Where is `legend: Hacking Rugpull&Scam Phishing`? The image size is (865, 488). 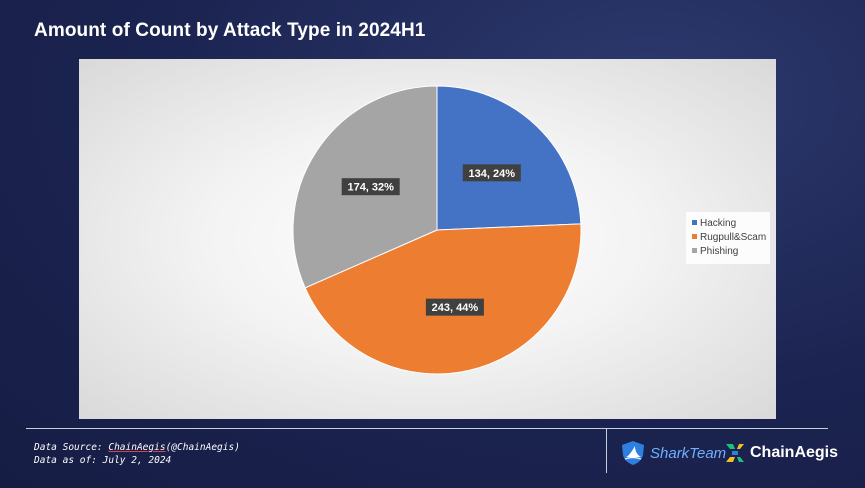 legend: Hacking Rugpull&Scam Phishing is located at coordinates (728, 238).